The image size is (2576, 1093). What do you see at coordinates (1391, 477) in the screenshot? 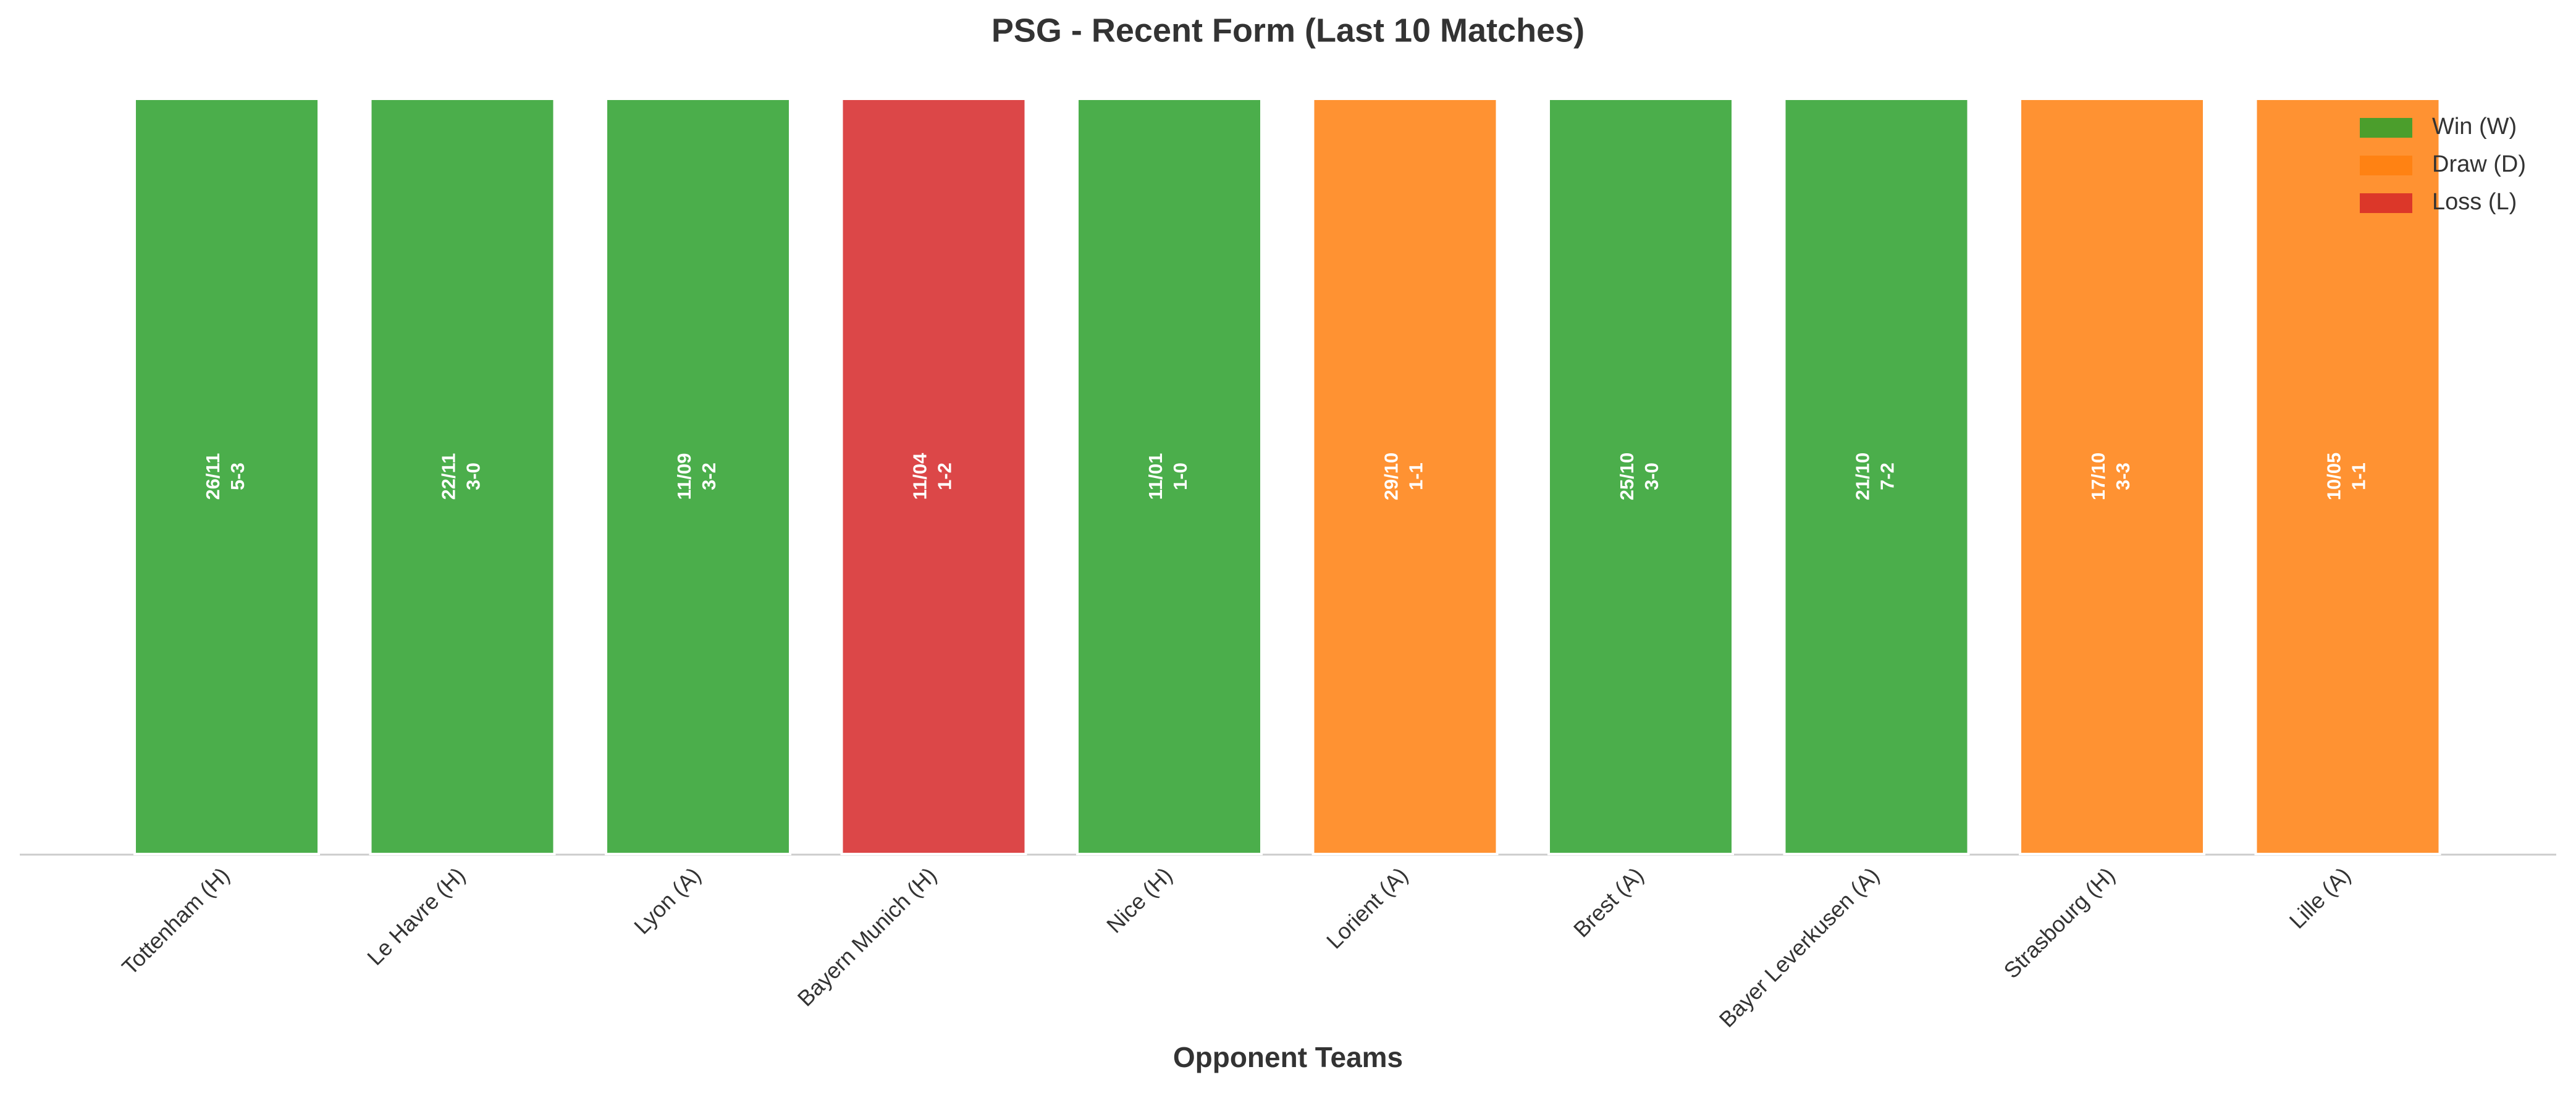
I see `bar-date-label: 29/10` at bounding box center [1391, 477].